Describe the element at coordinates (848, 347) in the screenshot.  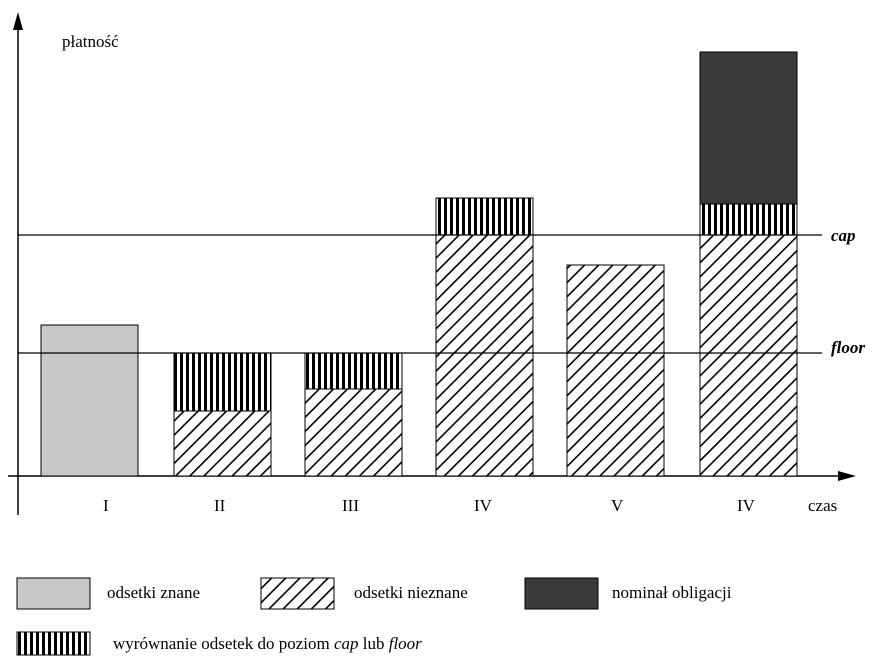
I see `floor-label: floor` at that location.